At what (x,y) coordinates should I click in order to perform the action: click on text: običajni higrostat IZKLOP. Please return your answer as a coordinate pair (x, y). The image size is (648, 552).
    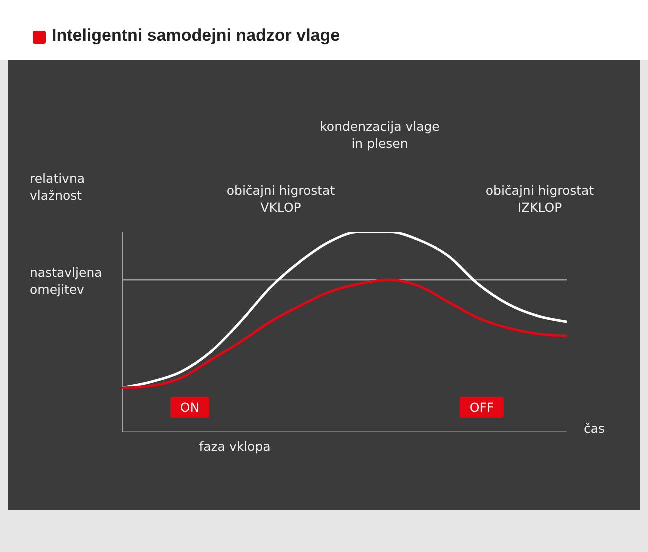
    Looking at the image, I should click on (540, 199).